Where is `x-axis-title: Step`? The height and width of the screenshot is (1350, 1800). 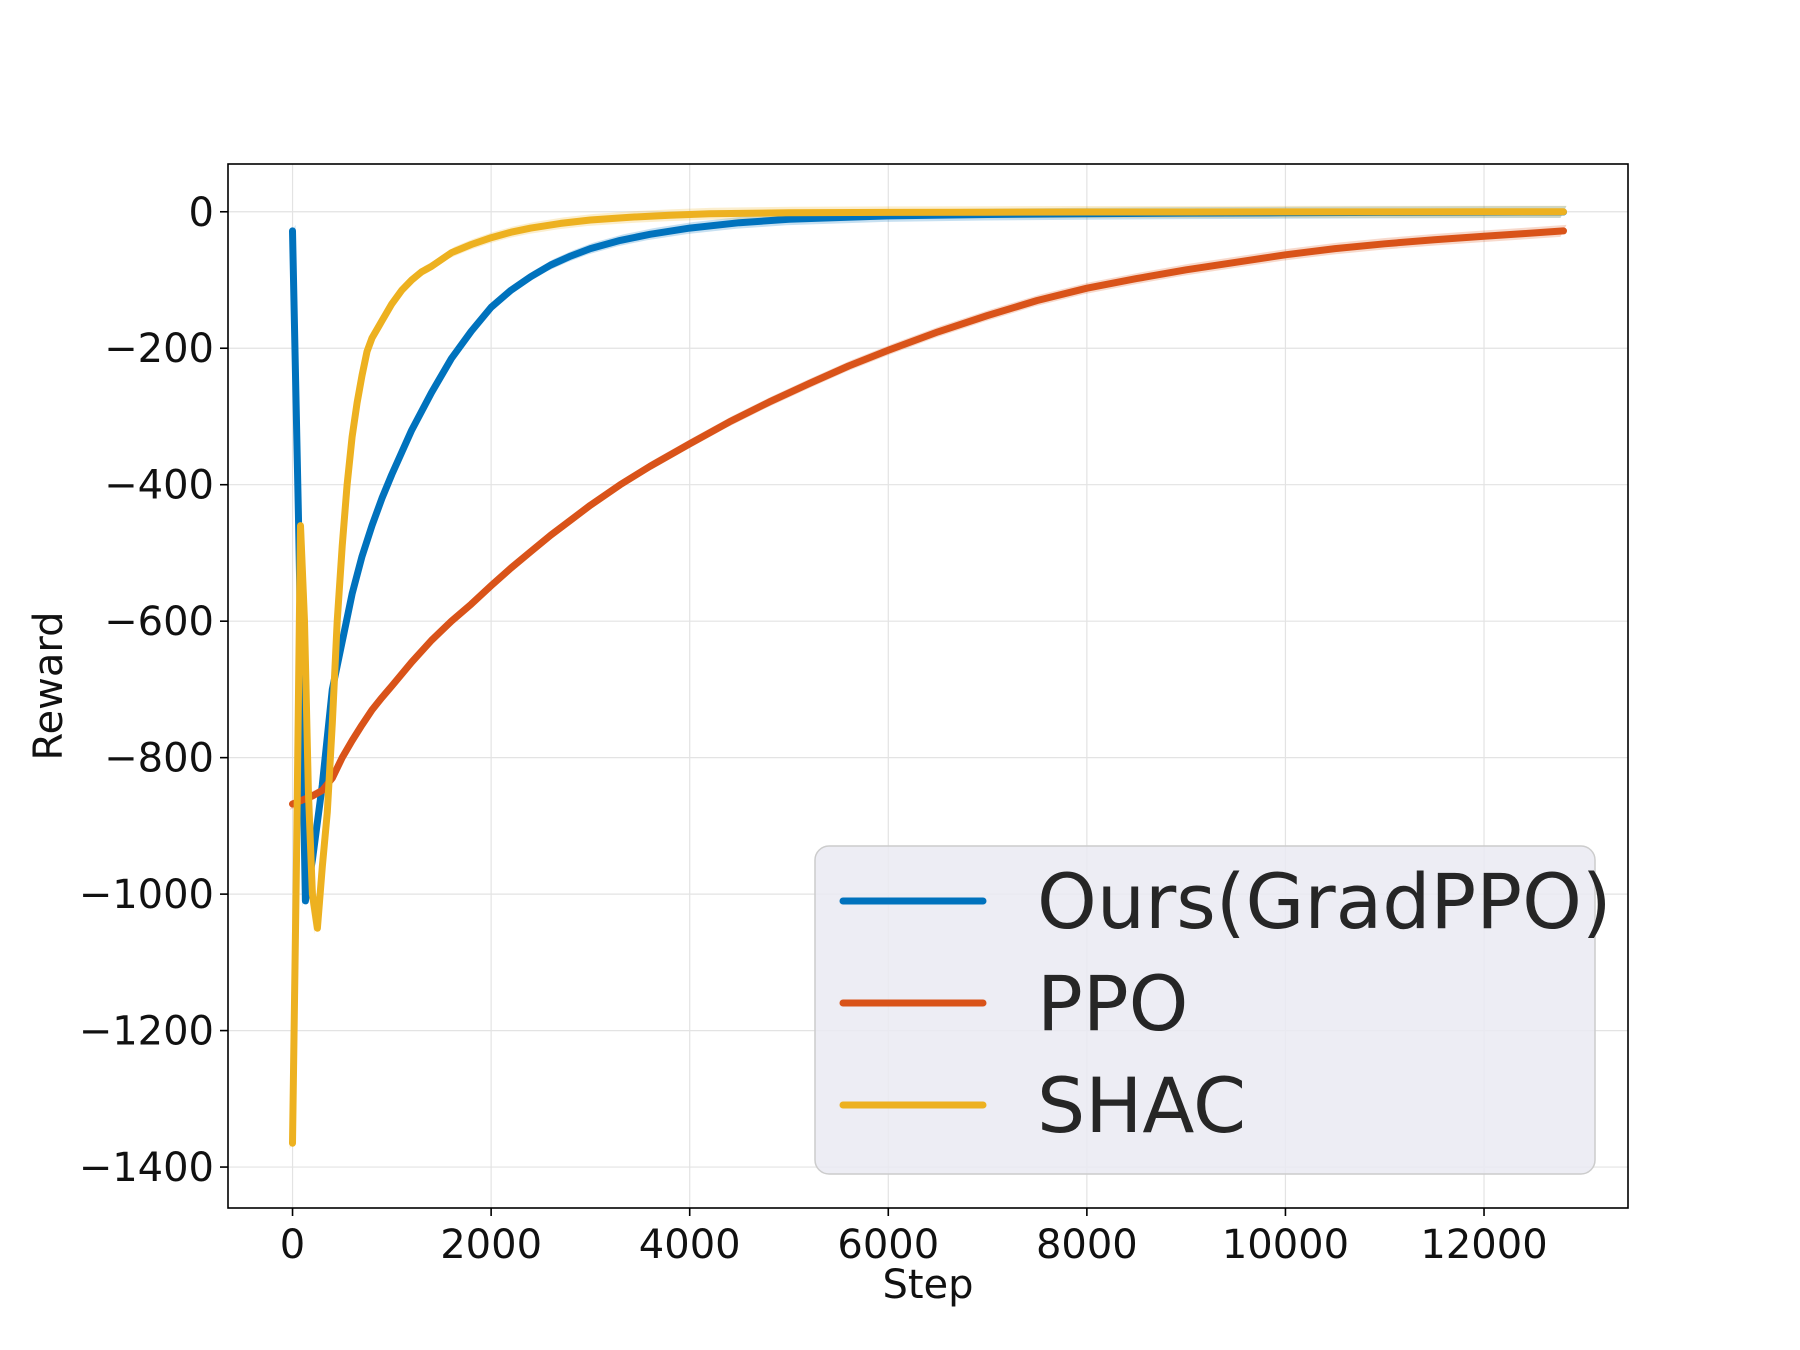
x-axis-title: Step is located at coordinates (927, 1285).